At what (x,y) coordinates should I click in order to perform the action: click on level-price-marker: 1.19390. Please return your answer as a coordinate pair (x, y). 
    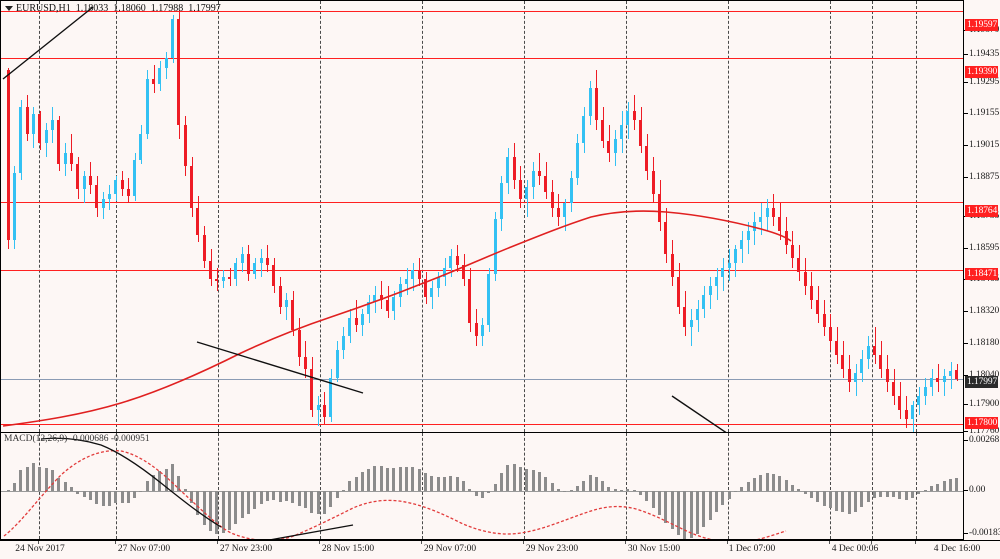
    Looking at the image, I should click on (982, 72).